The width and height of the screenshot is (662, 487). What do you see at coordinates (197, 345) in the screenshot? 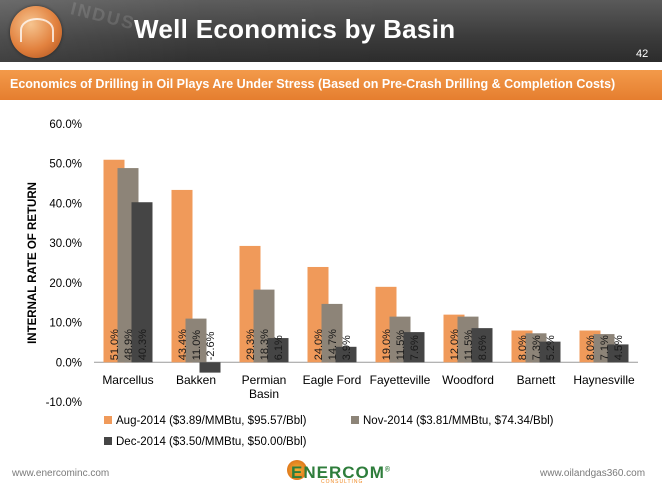
I see `data-label: 11.0%` at bounding box center [197, 345].